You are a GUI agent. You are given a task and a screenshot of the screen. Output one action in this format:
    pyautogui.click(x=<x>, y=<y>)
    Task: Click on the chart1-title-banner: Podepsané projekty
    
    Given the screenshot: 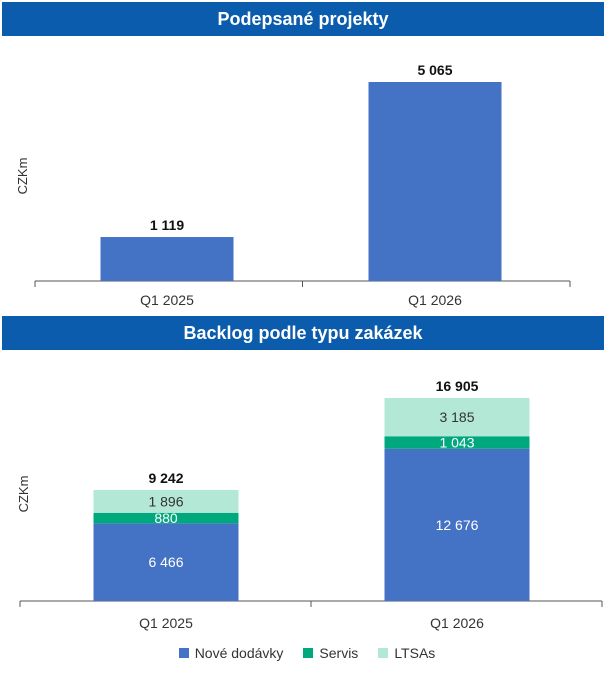 What is the action you would take?
    pyautogui.click(x=303, y=19)
    